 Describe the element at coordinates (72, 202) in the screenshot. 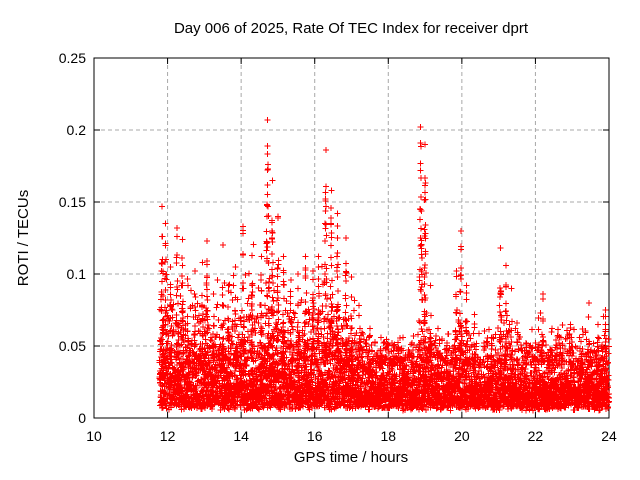

I see `svg-text: 0.15` at that location.